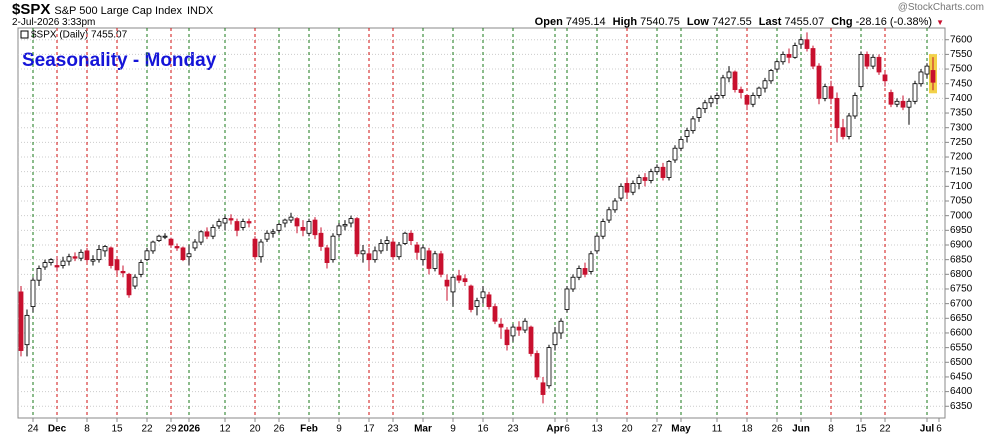 The height and width of the screenshot is (438, 990). I want to click on y-tick-label: 7550, so click(961, 54).